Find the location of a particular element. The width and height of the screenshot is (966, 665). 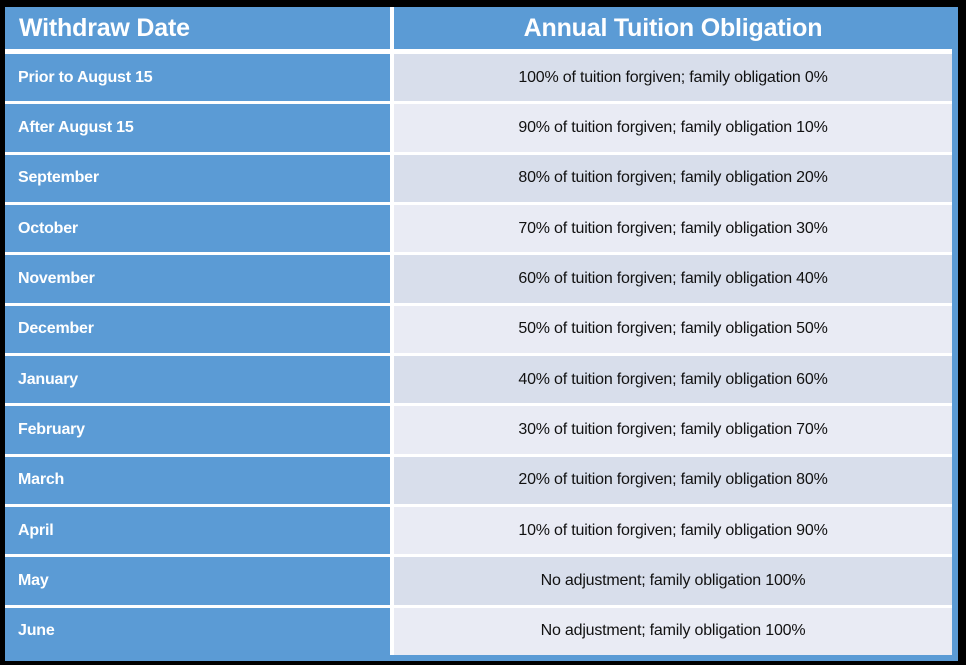

withdraw-date-label: January is located at coordinates (48, 379).